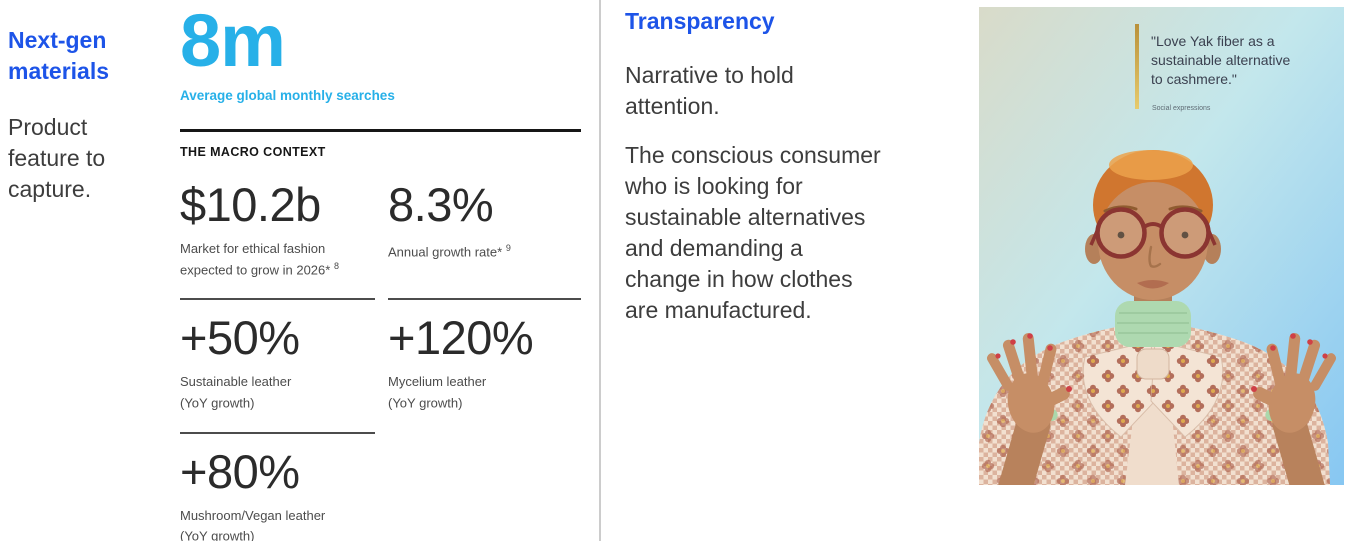 The image size is (1352, 541). Describe the element at coordinates (445, 252) in the screenshot. I see `stat-label-text: Annual growth rate*` at that location.